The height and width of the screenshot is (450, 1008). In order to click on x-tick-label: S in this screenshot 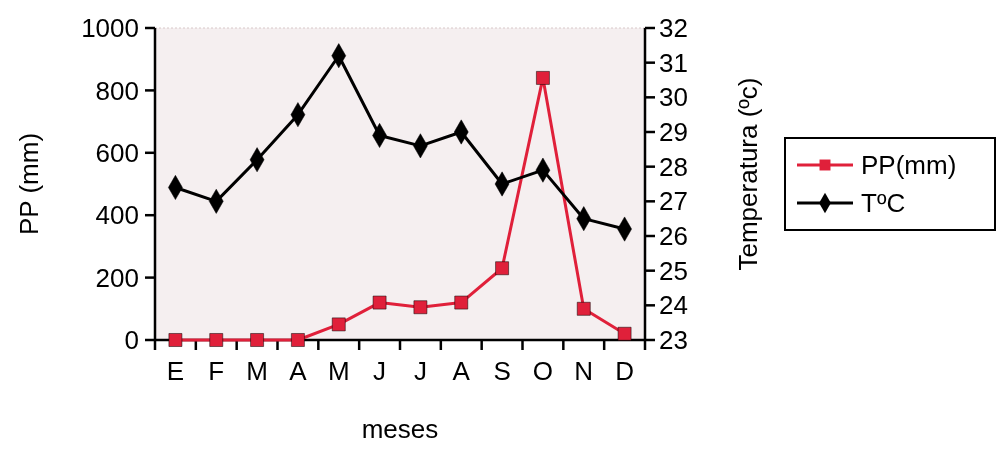, I will do `click(502, 371)`.